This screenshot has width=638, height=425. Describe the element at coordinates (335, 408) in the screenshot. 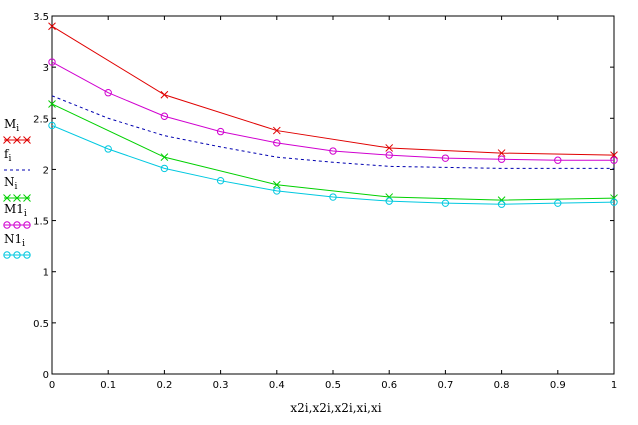

I see `x-axis-label: x2i,x2i,x2i,xi,xi` at that location.